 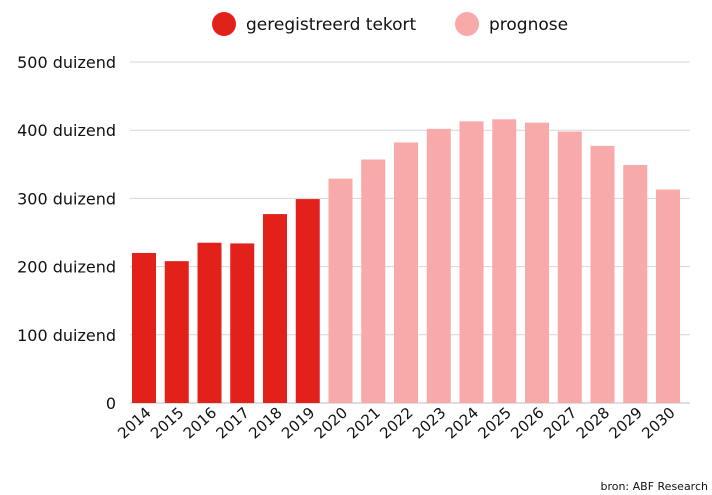 I want to click on y-tick-label-0: 0, so click(x=111, y=403).